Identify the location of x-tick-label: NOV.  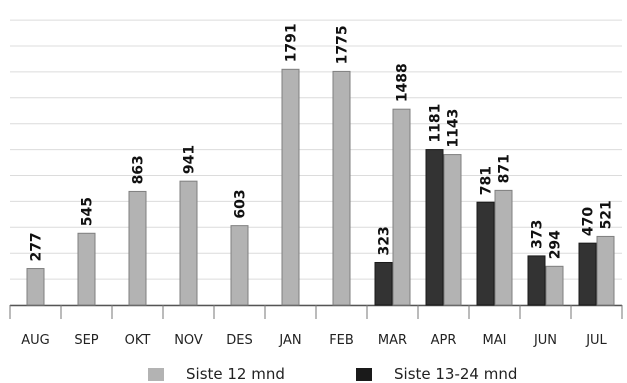
(188, 340).